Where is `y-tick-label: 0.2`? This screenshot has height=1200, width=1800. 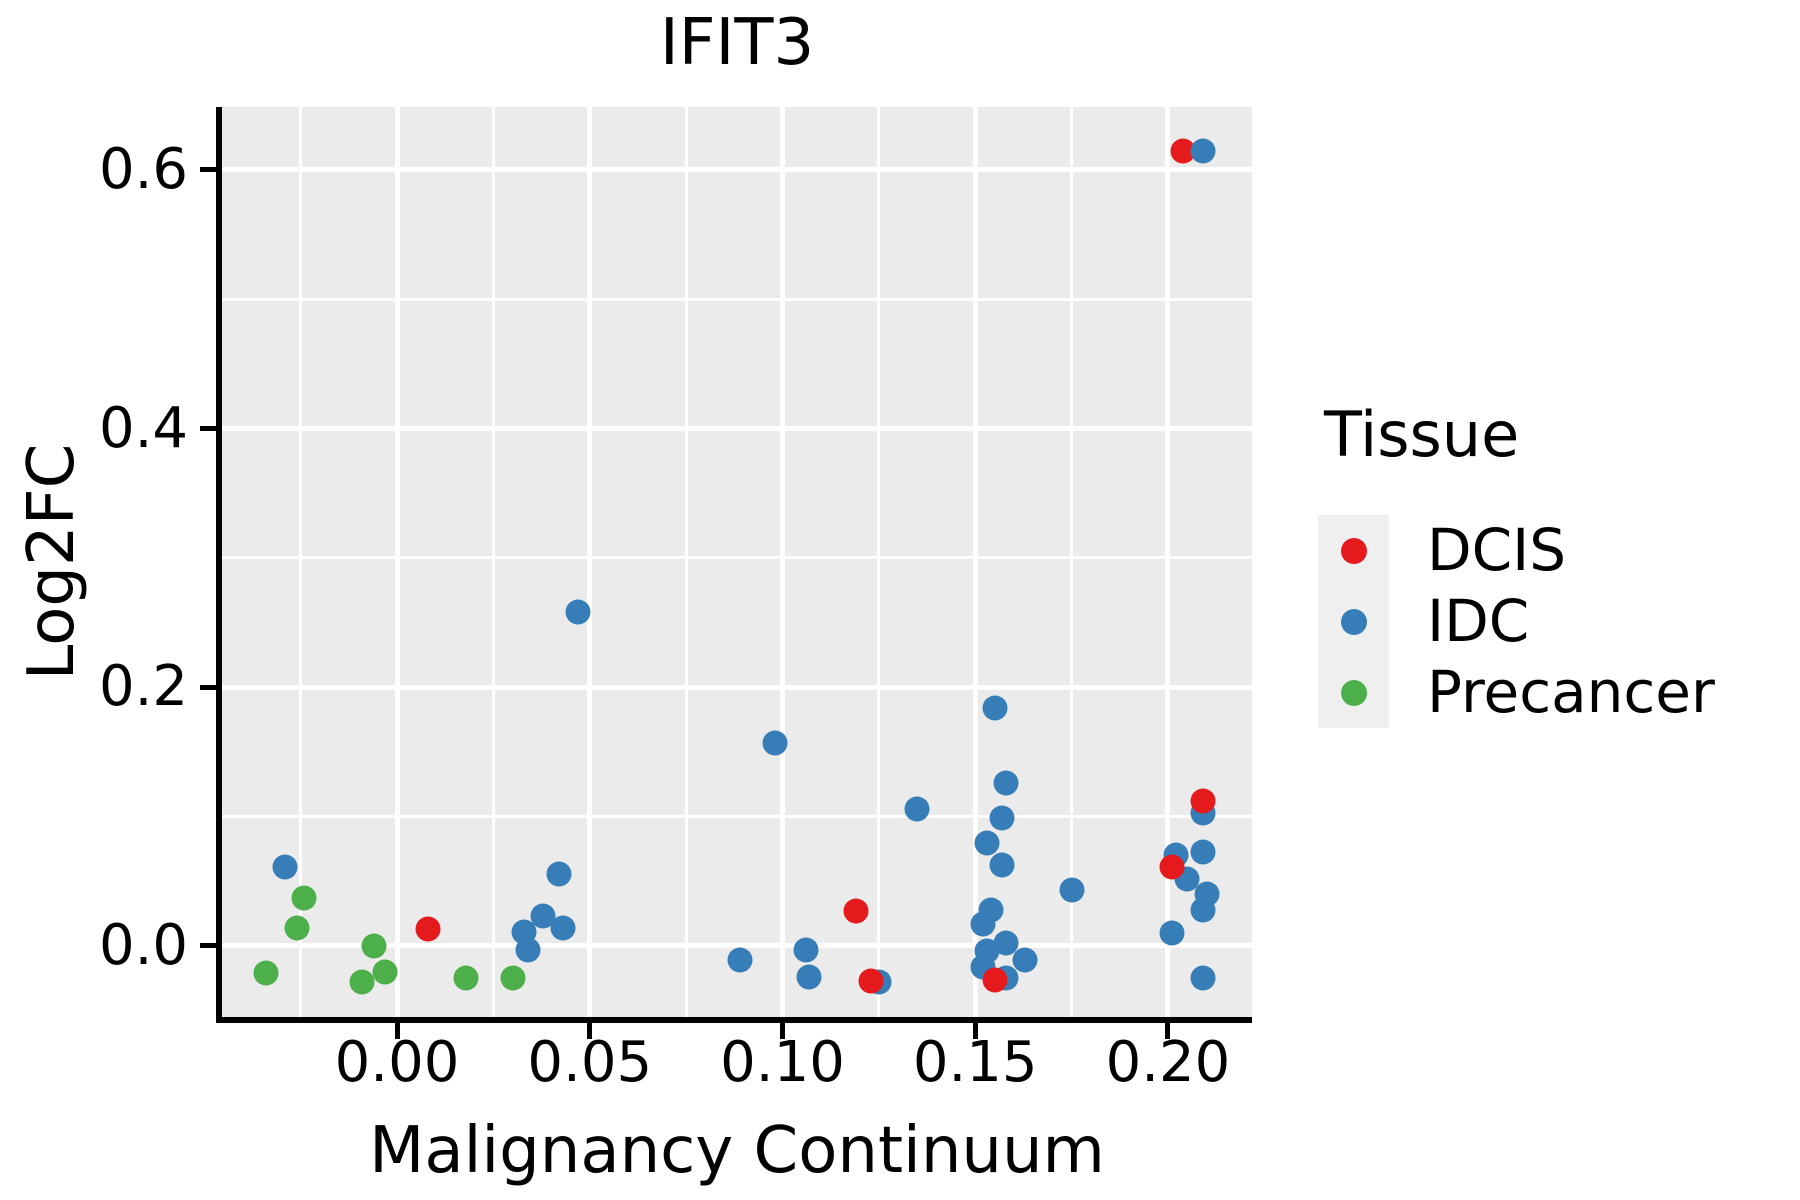 y-tick-label: 0.2 is located at coordinates (143, 687).